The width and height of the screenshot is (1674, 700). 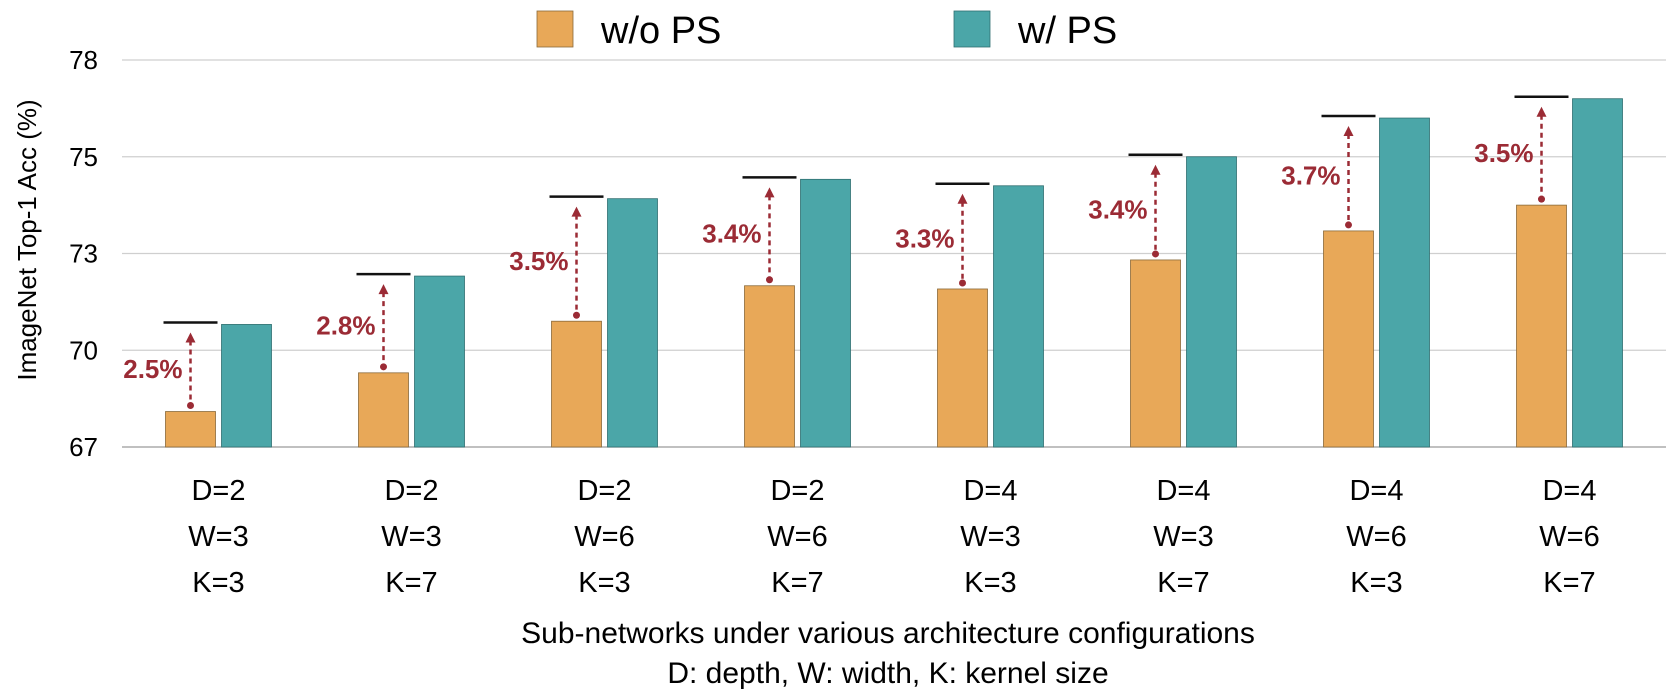 I want to click on y-tick-label: 67, so click(x=83, y=447).